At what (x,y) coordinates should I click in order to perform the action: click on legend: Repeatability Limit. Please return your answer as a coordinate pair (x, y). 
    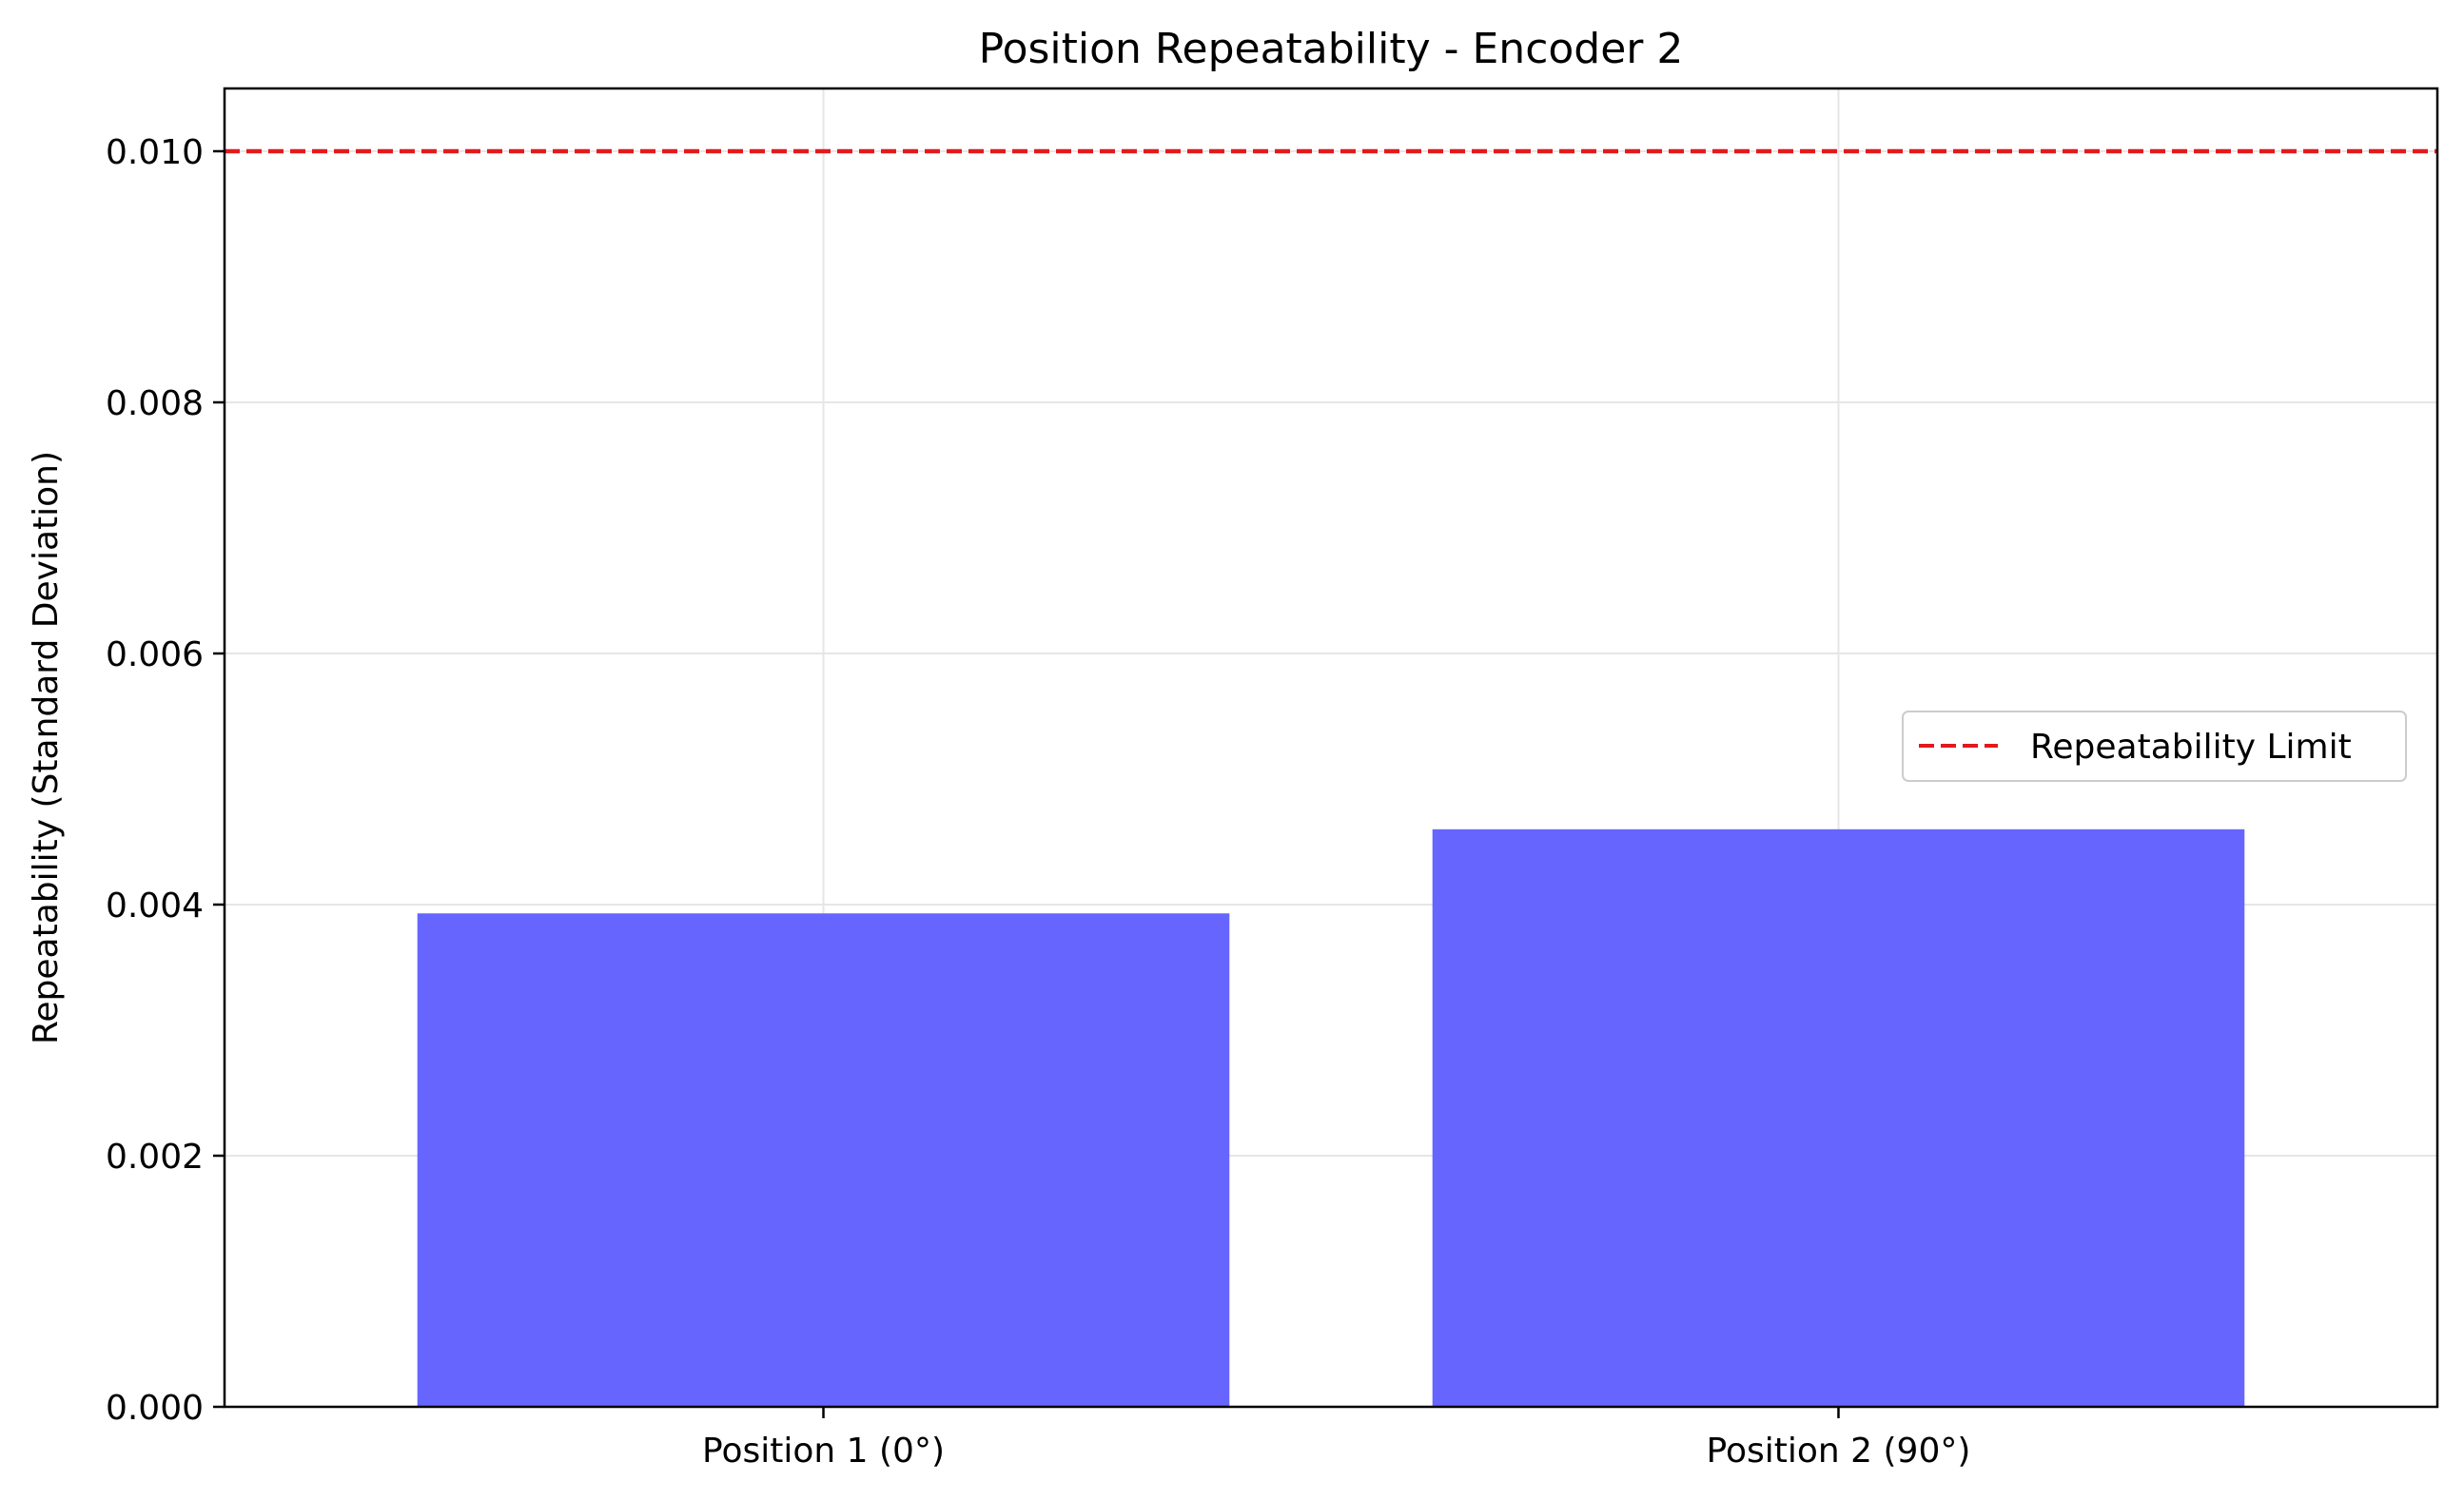
    Looking at the image, I should click on (2154, 747).